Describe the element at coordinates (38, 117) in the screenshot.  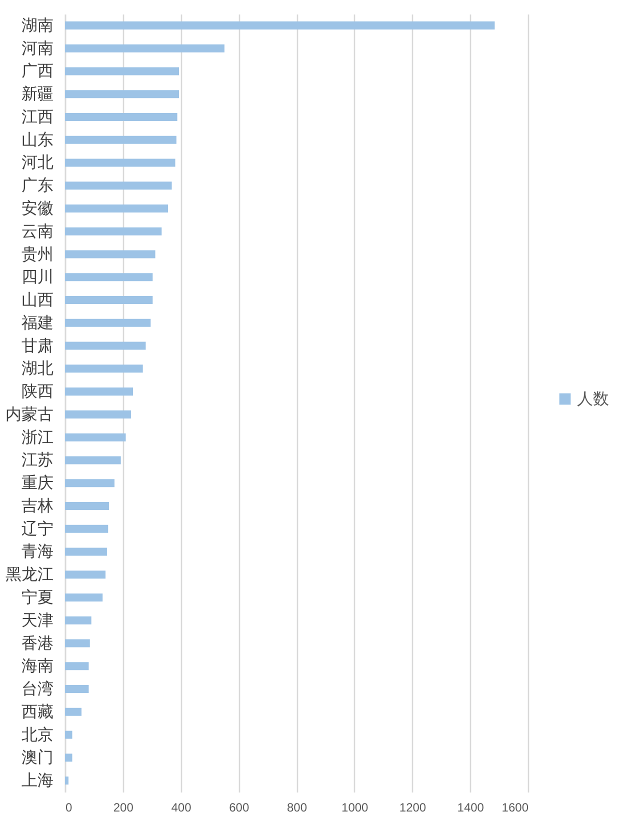
I see `y-tick-label: 江西` at that location.